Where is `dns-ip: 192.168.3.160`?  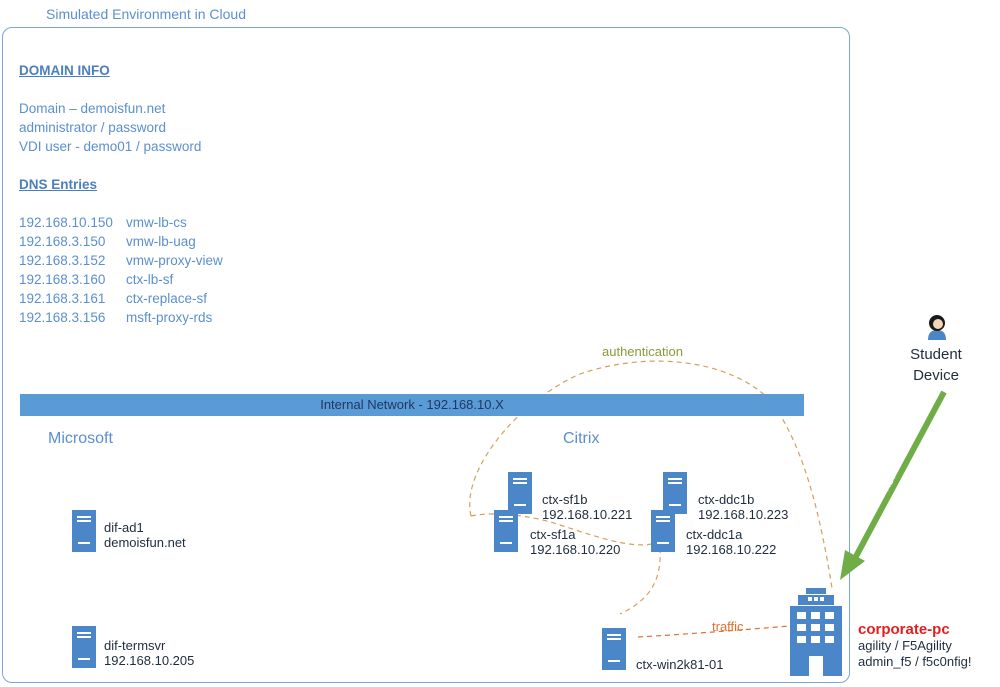 dns-ip: 192.168.3.160 is located at coordinates (62, 279).